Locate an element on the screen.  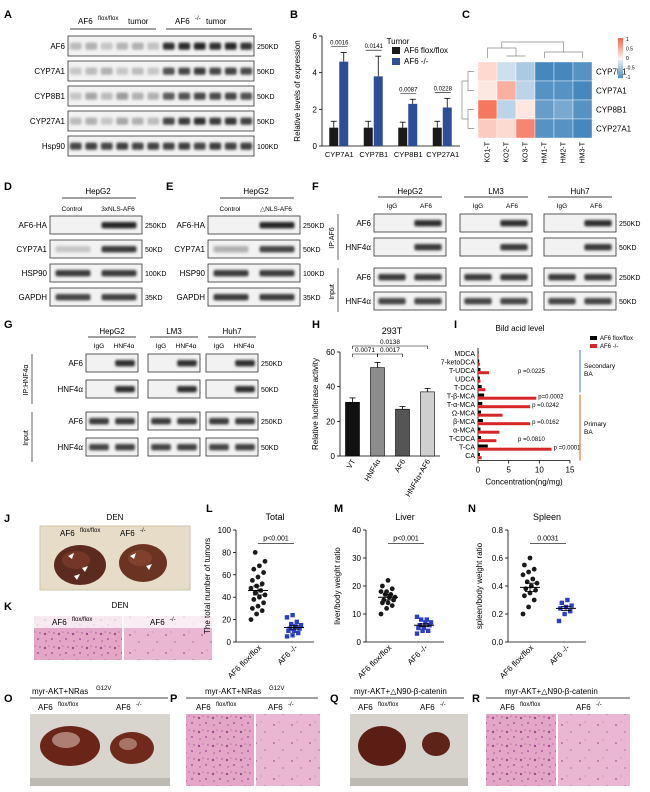
l-ytick-label-0: 0 is located at coordinates (229, 642).